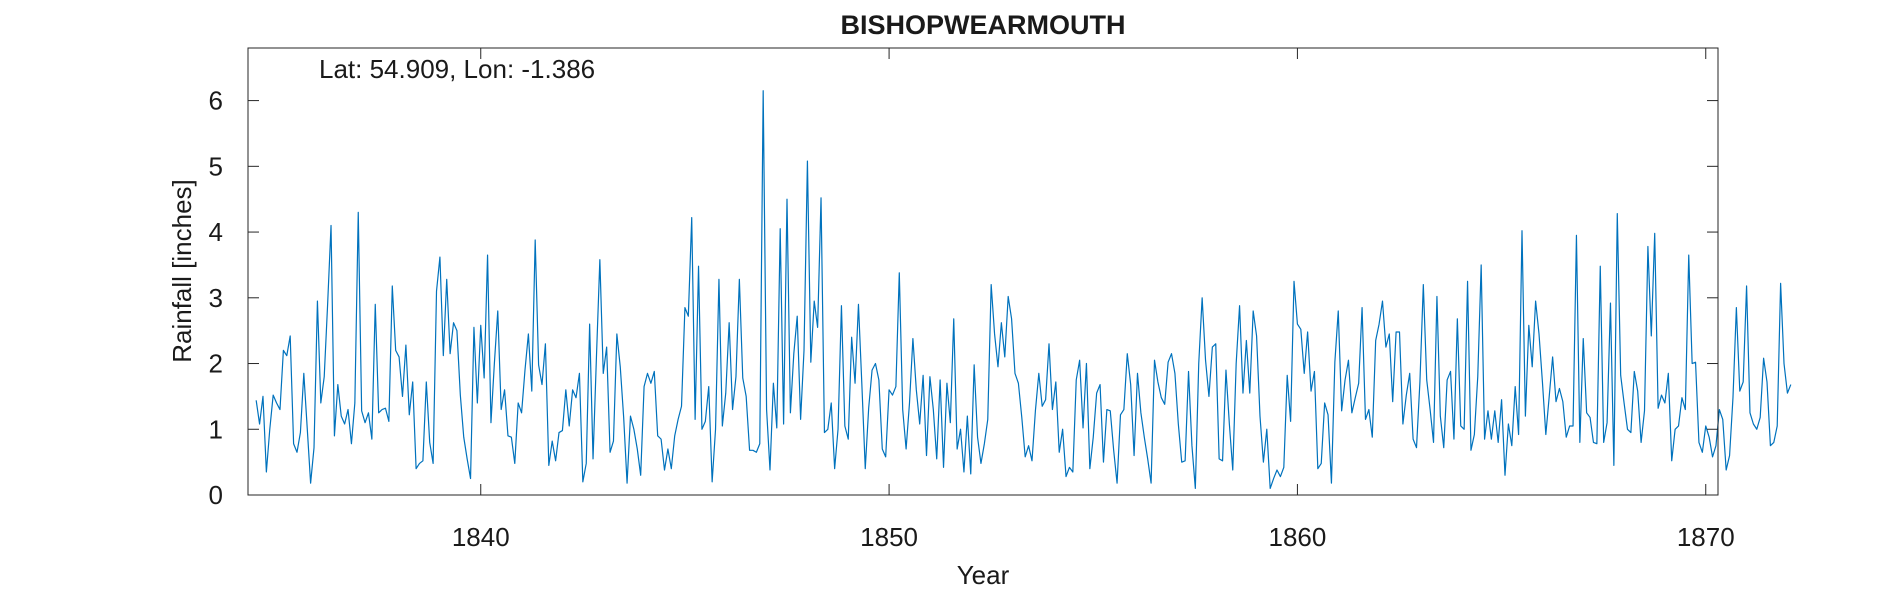 This screenshot has height=596, width=1890. I want to click on x-tick-label: 1840, so click(481, 537).